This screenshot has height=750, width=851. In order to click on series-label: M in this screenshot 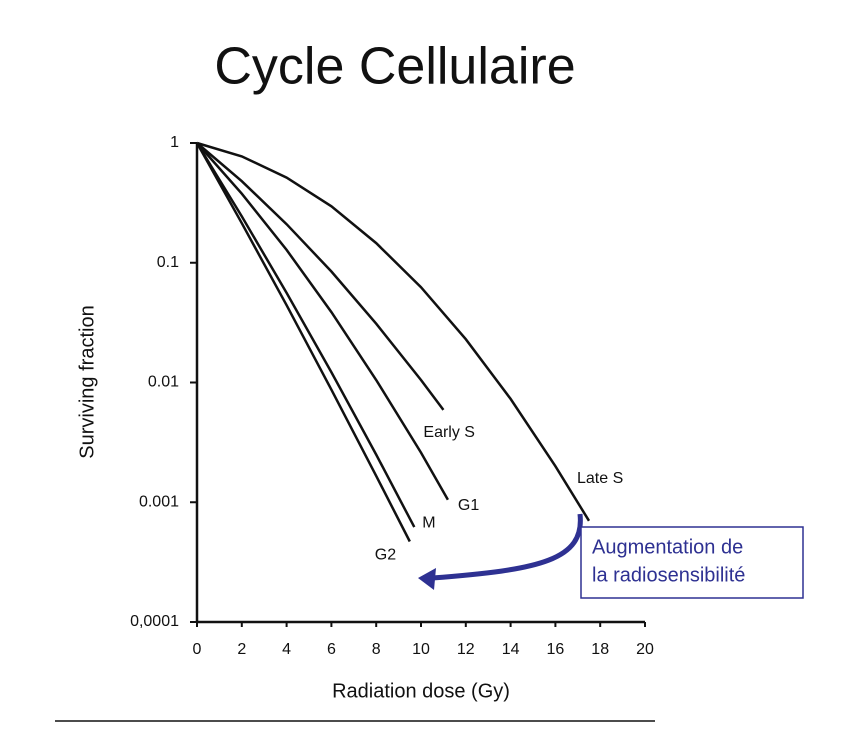, I will do `click(428, 522)`.